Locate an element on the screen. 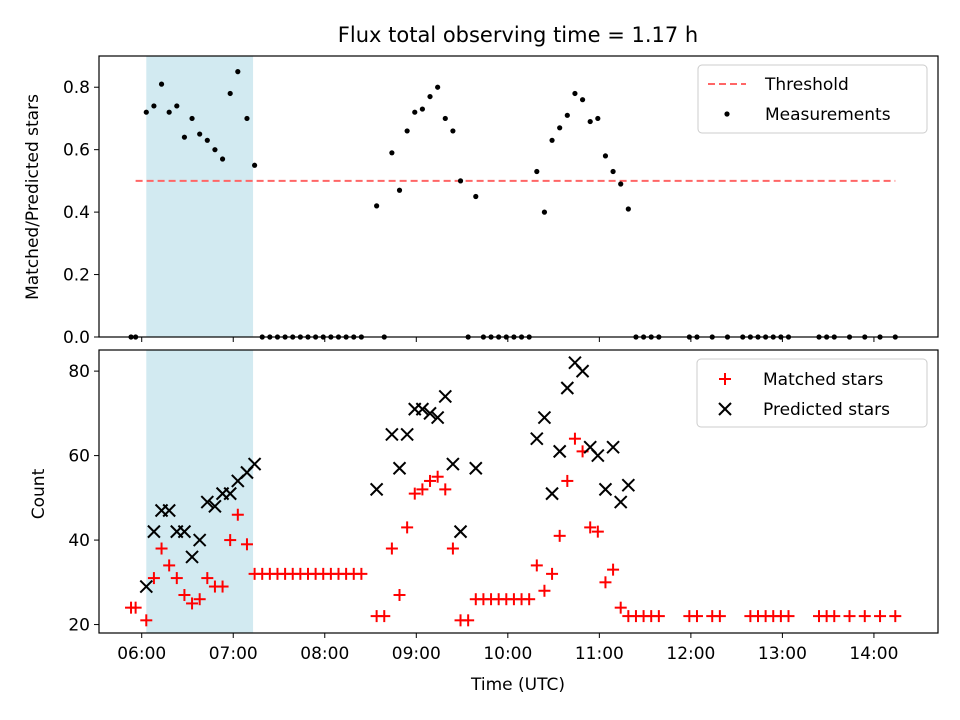 The width and height of the screenshot is (960, 720). y-tick-label: 0.6 is located at coordinates (76, 151).